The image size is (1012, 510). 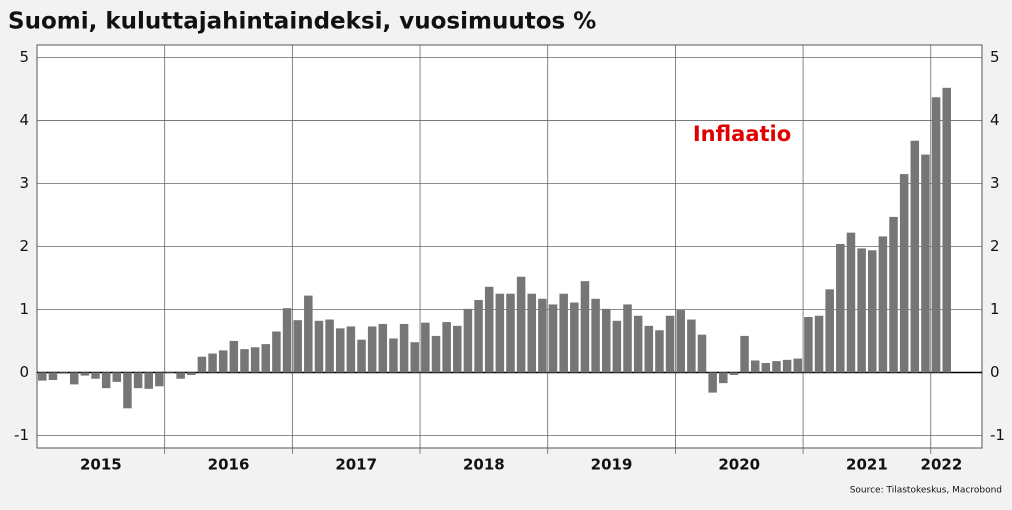 I want to click on y-tick-label: 1, so click(x=24, y=309).